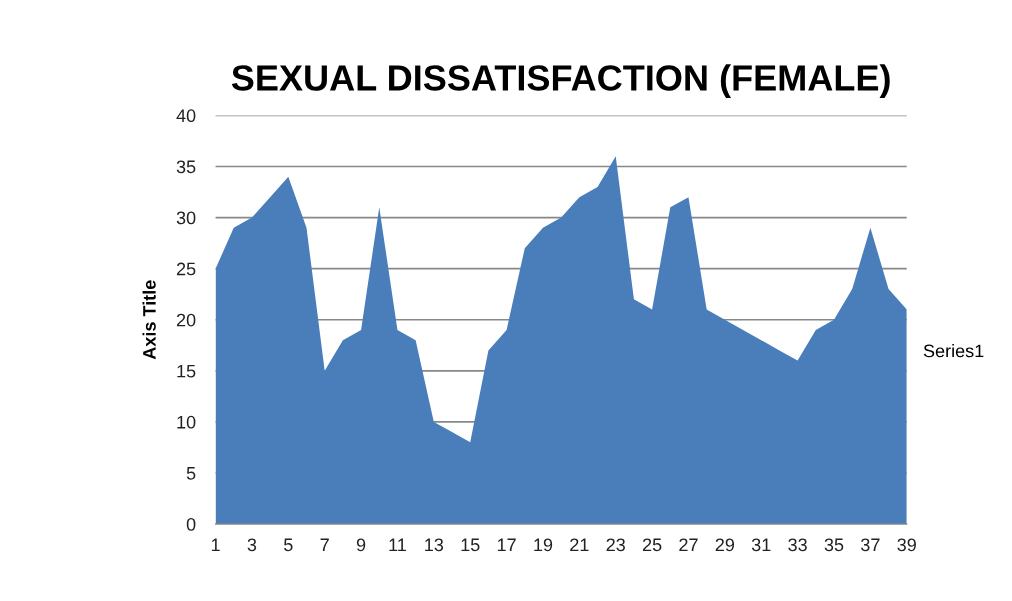 This screenshot has width=1012, height=601. What do you see at coordinates (186, 422) in the screenshot?
I see `y-tick-label: 10` at bounding box center [186, 422].